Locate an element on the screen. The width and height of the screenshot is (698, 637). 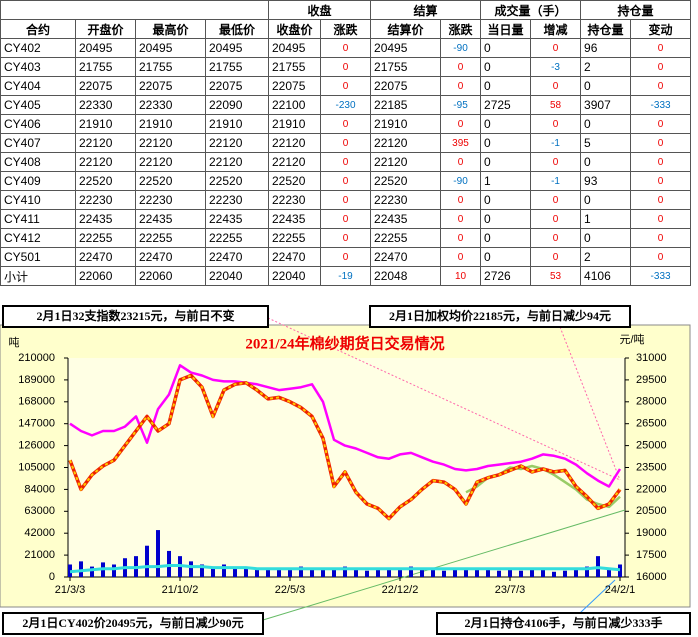
number-cell: 1 is located at coordinates (506, 181).